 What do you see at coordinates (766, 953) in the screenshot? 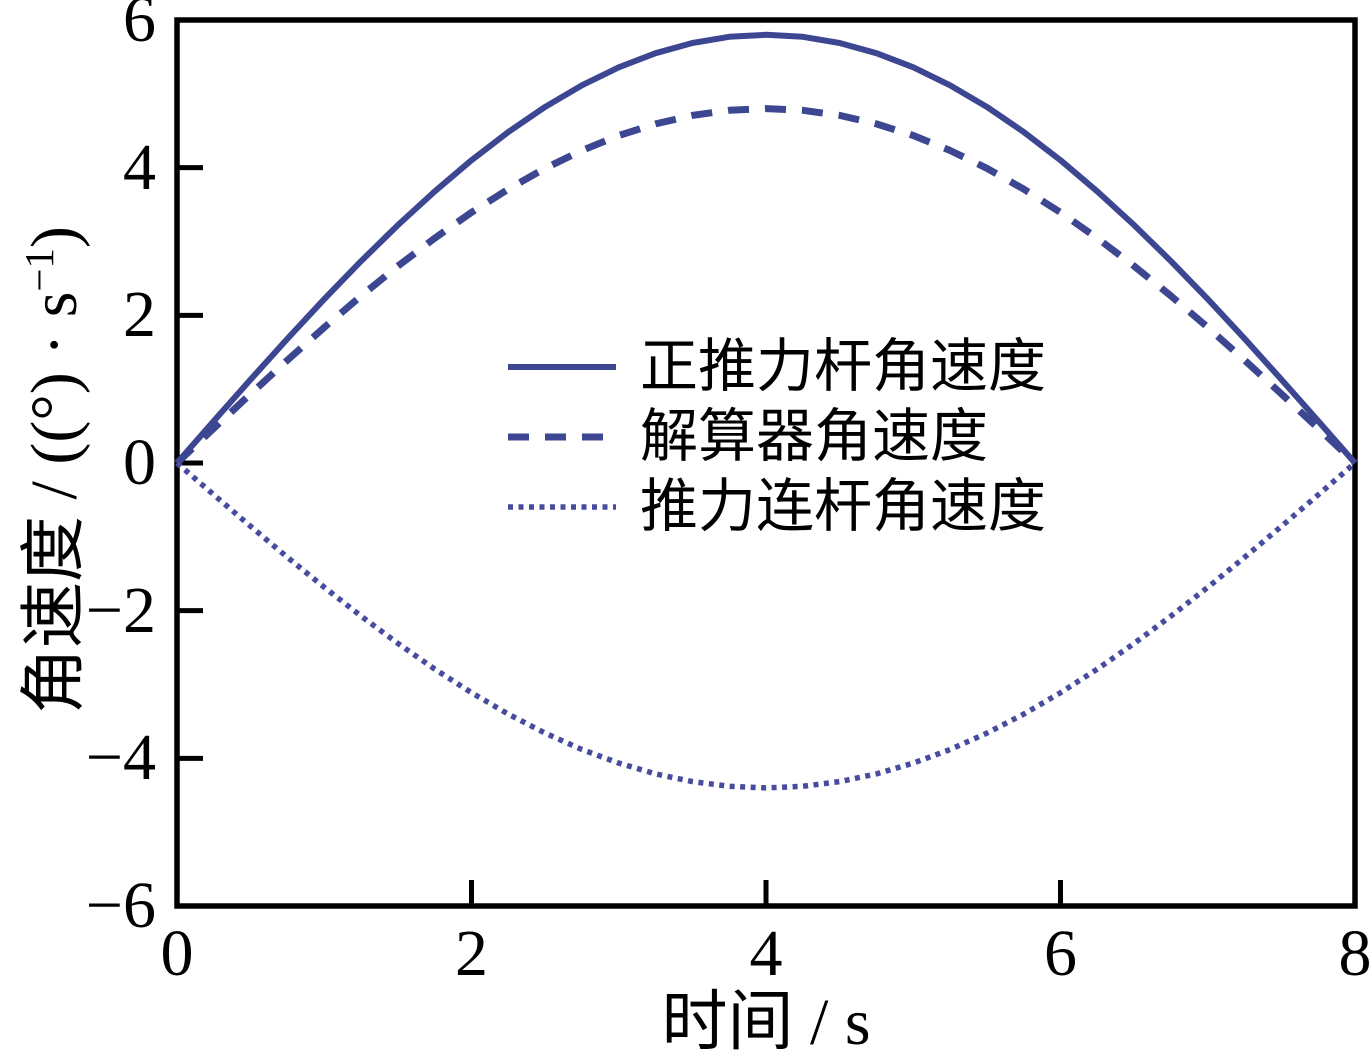
I see `x-tick-label: 4` at bounding box center [766, 953].